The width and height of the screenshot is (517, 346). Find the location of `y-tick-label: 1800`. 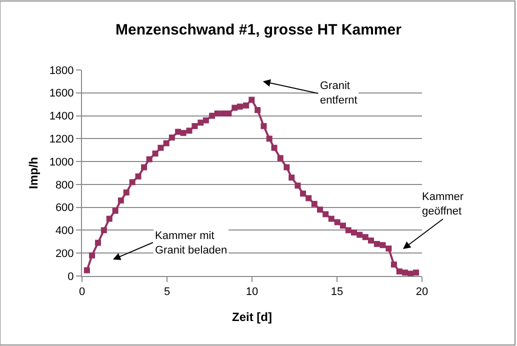

y-tick-label: 1800 is located at coordinates (61, 70).